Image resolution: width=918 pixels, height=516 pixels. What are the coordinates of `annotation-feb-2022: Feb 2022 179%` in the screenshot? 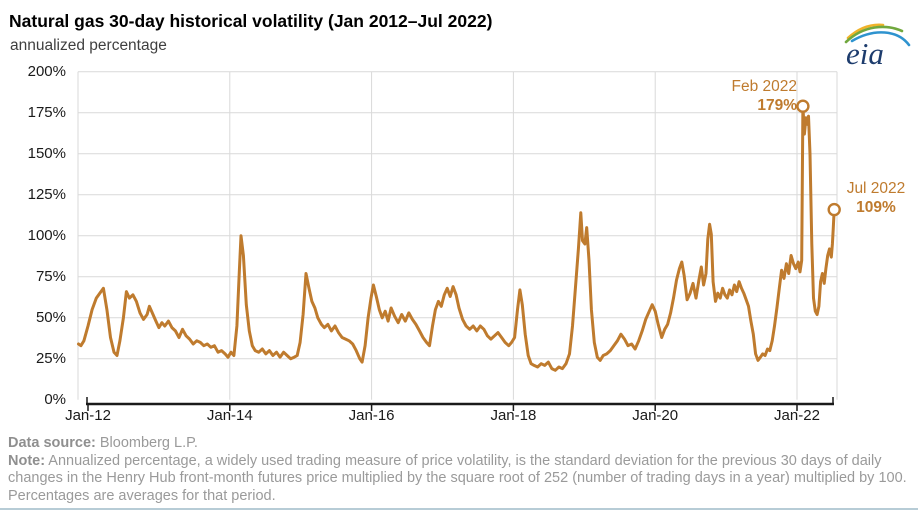 It's located at (719, 96).